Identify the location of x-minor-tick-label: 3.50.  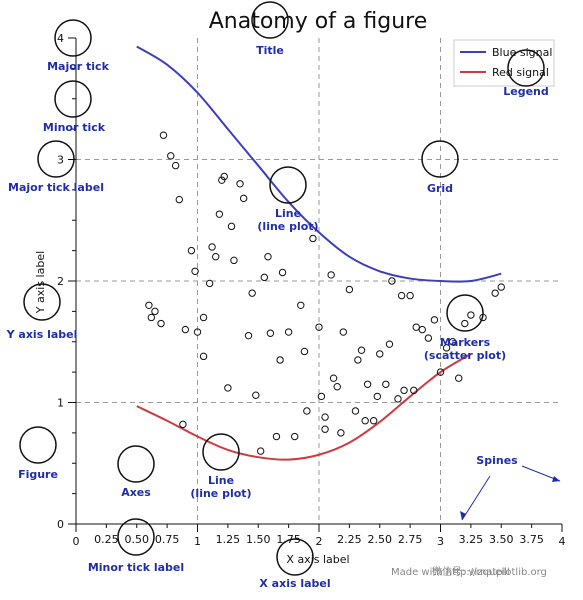
(501, 539).